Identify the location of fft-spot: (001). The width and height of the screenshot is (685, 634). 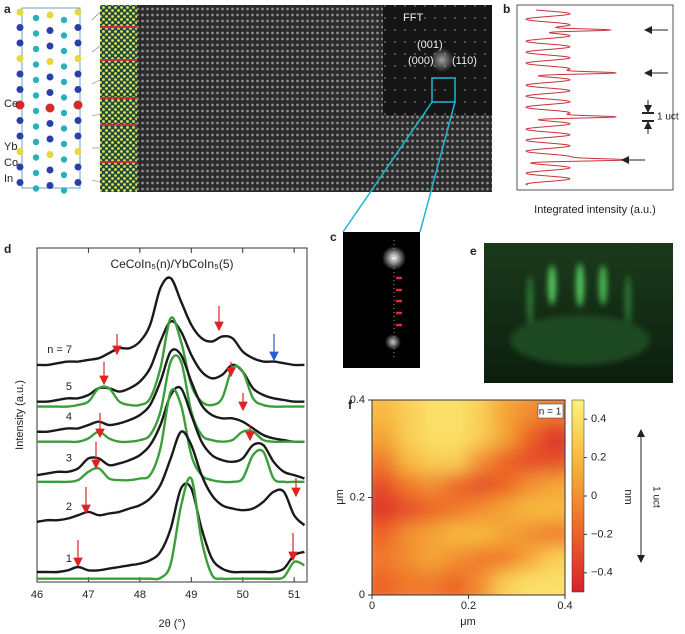
(430, 45).